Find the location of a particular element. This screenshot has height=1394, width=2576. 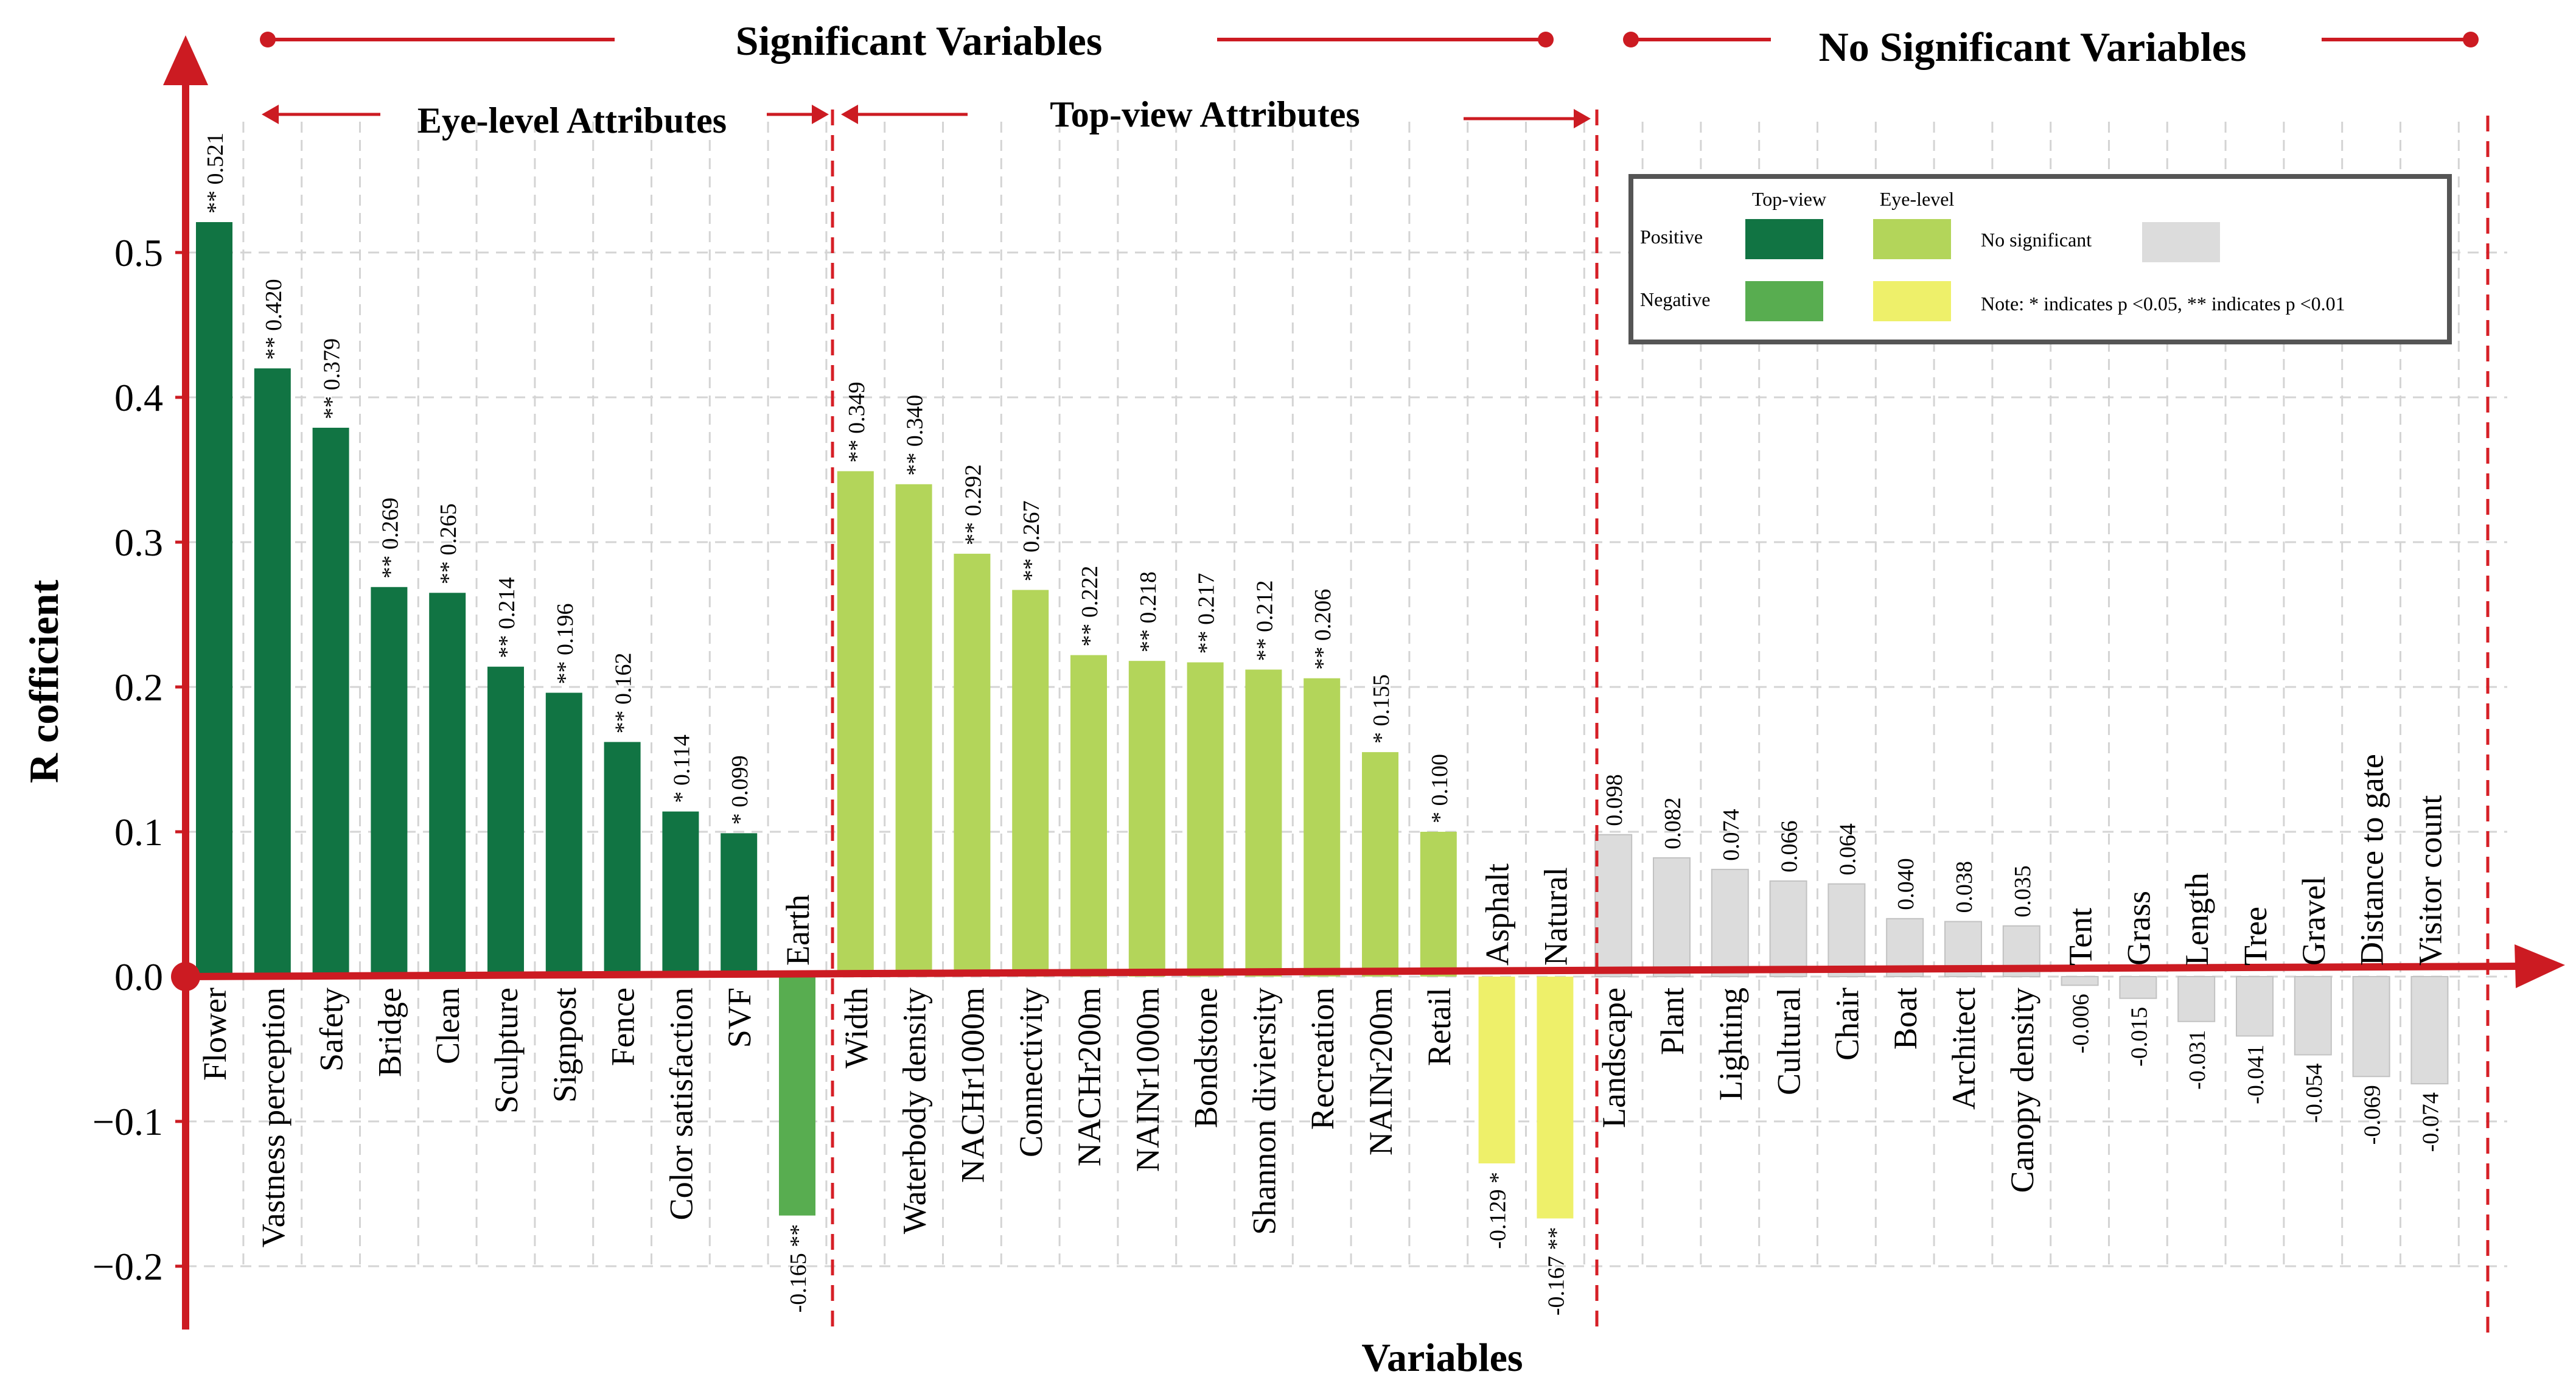

category-label: Recreation is located at coordinates (1322, 1059).